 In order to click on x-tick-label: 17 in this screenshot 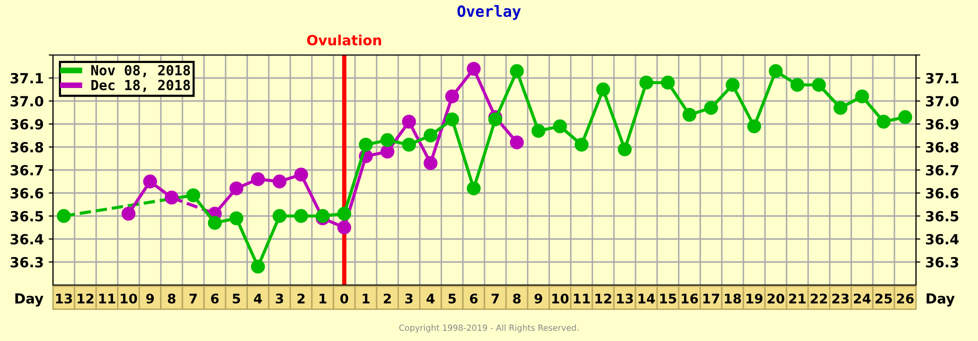, I will do `click(711, 299)`.